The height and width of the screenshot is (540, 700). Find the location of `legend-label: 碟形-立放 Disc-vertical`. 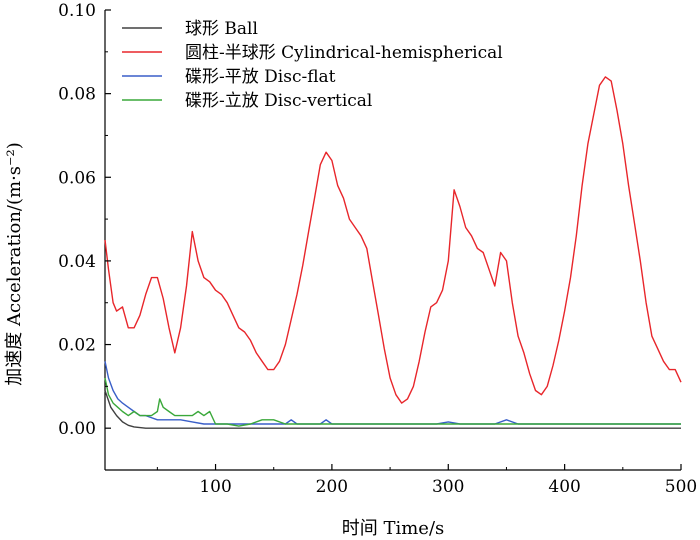

legend-label: 碟形-立放 Disc-vertical is located at coordinates (278, 101).